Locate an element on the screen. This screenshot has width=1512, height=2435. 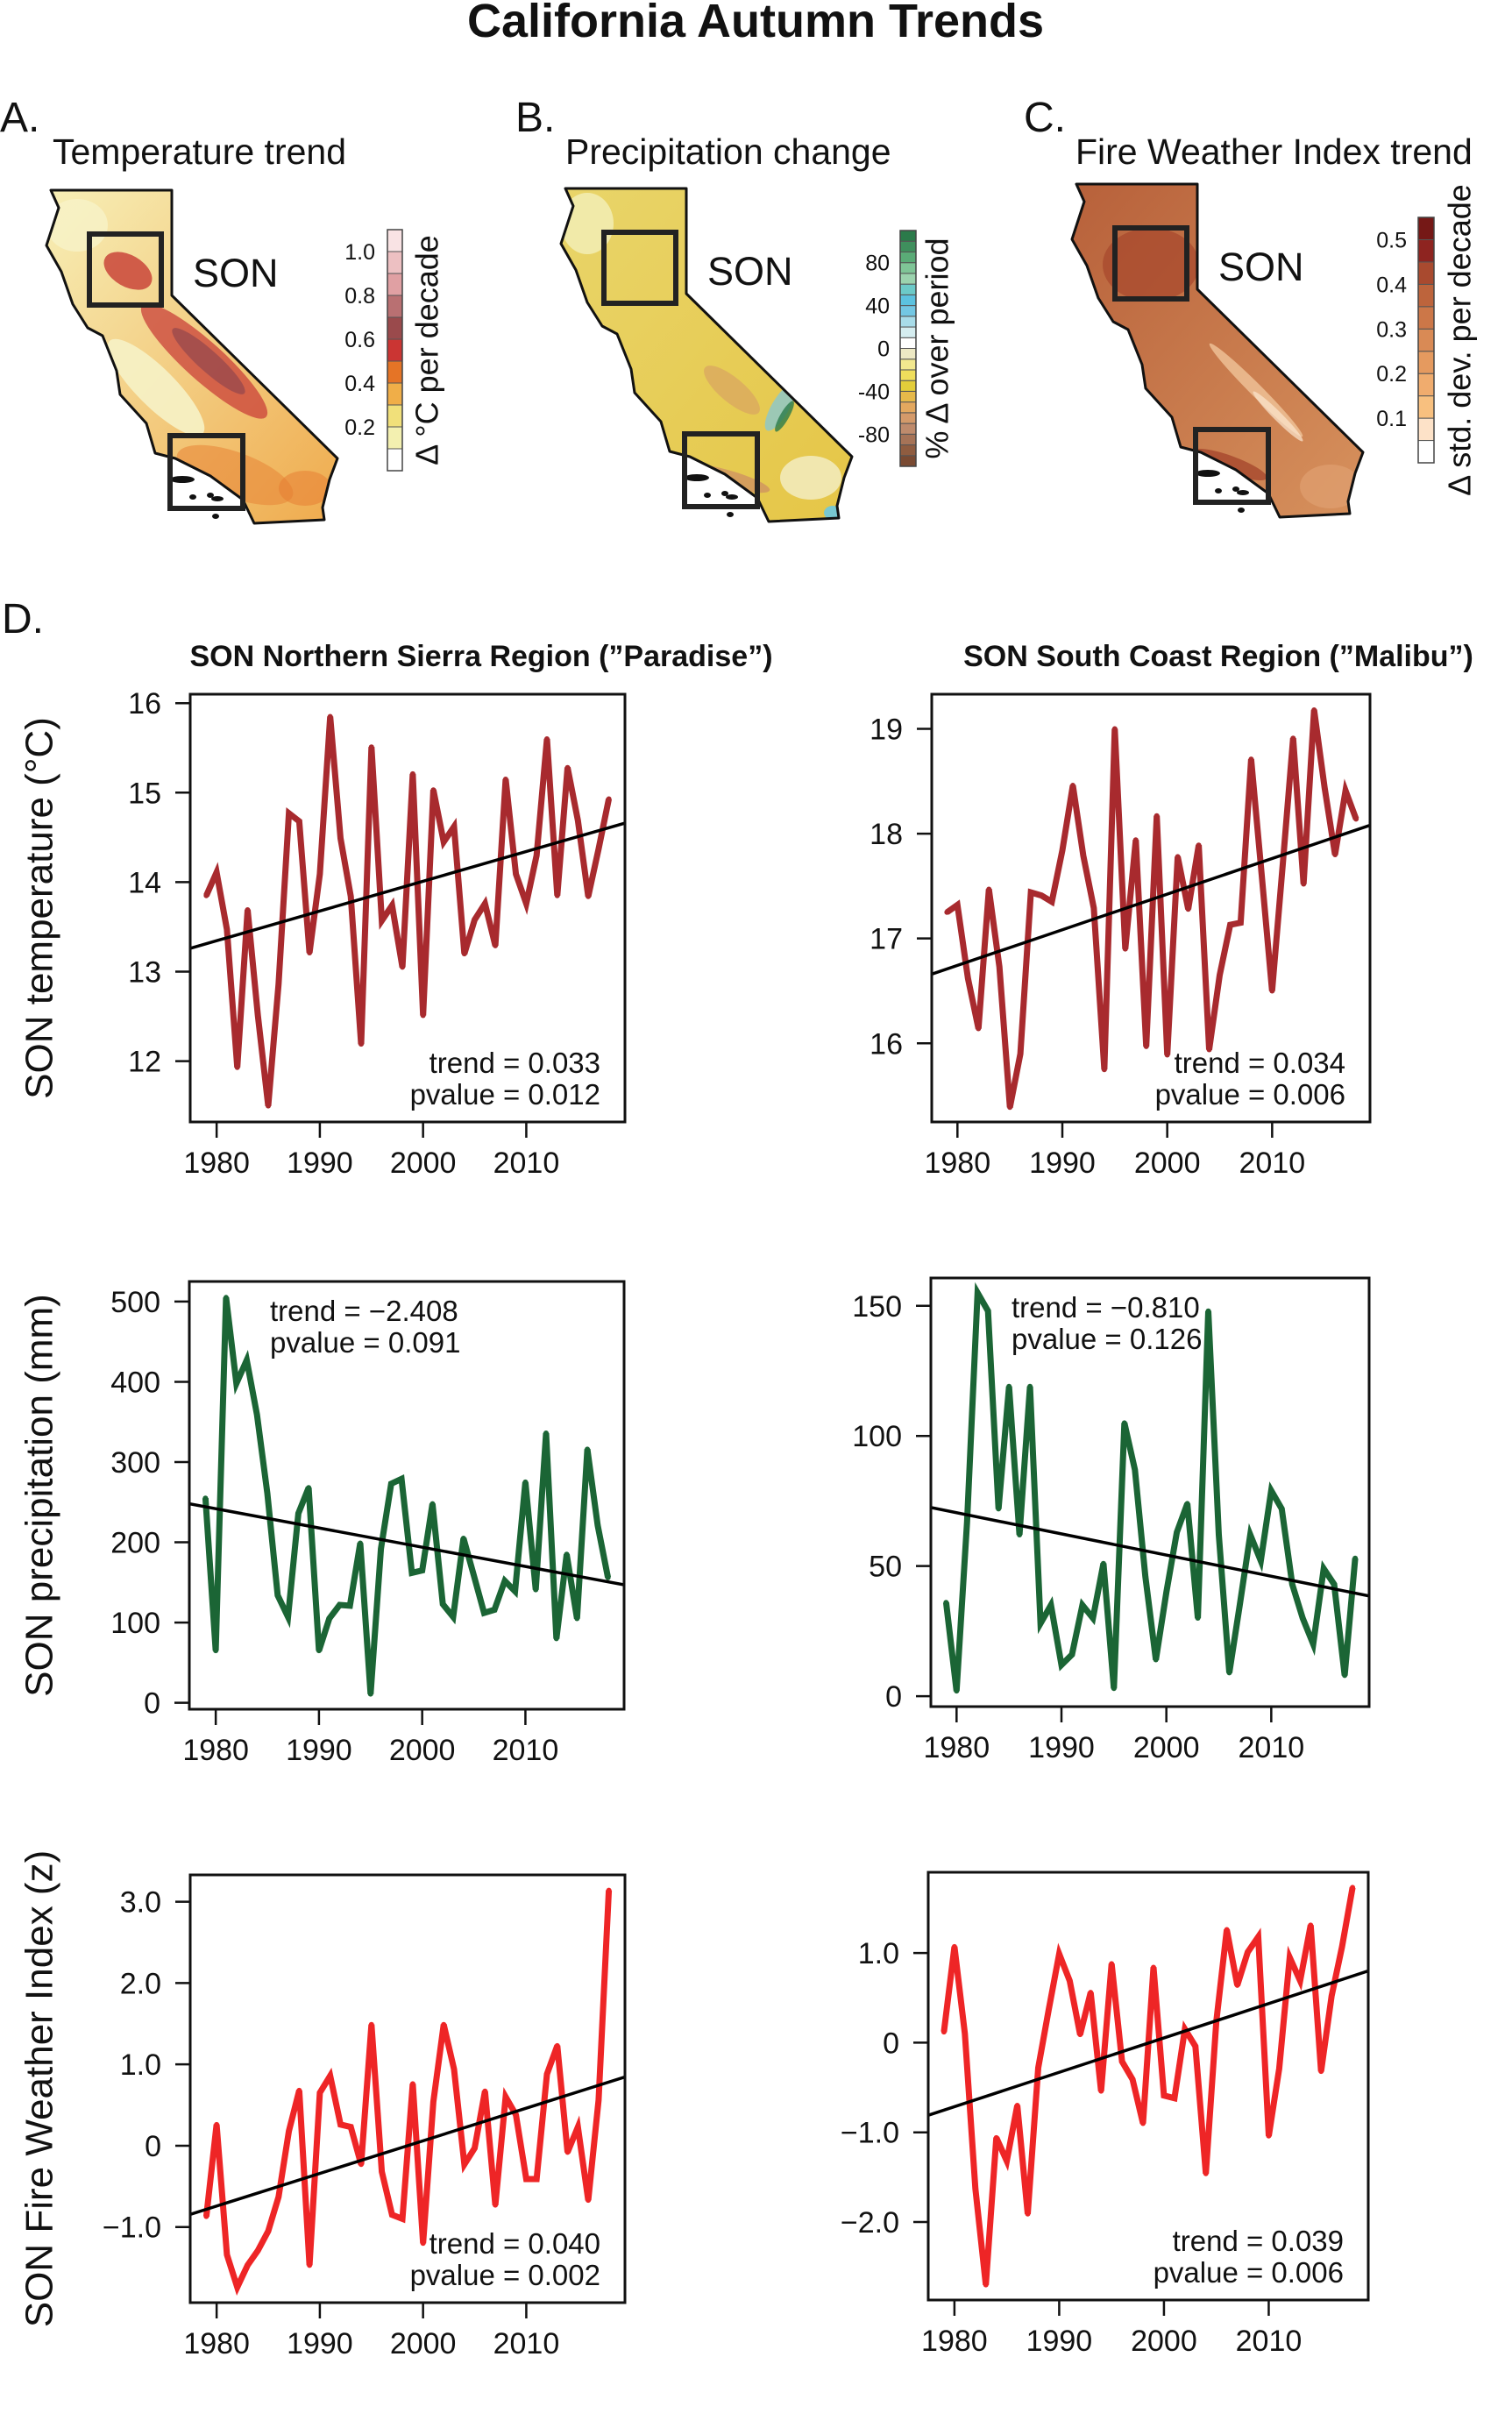
data-series-line is located at coordinates (1148, 2085).